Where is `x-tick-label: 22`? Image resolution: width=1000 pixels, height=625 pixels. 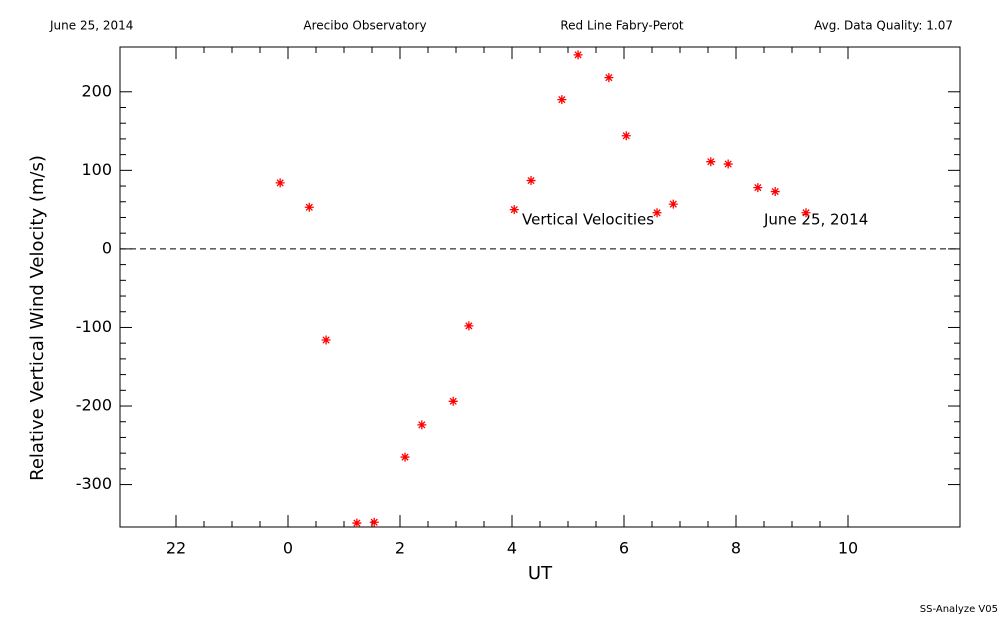
x-tick-label: 22 is located at coordinates (176, 548).